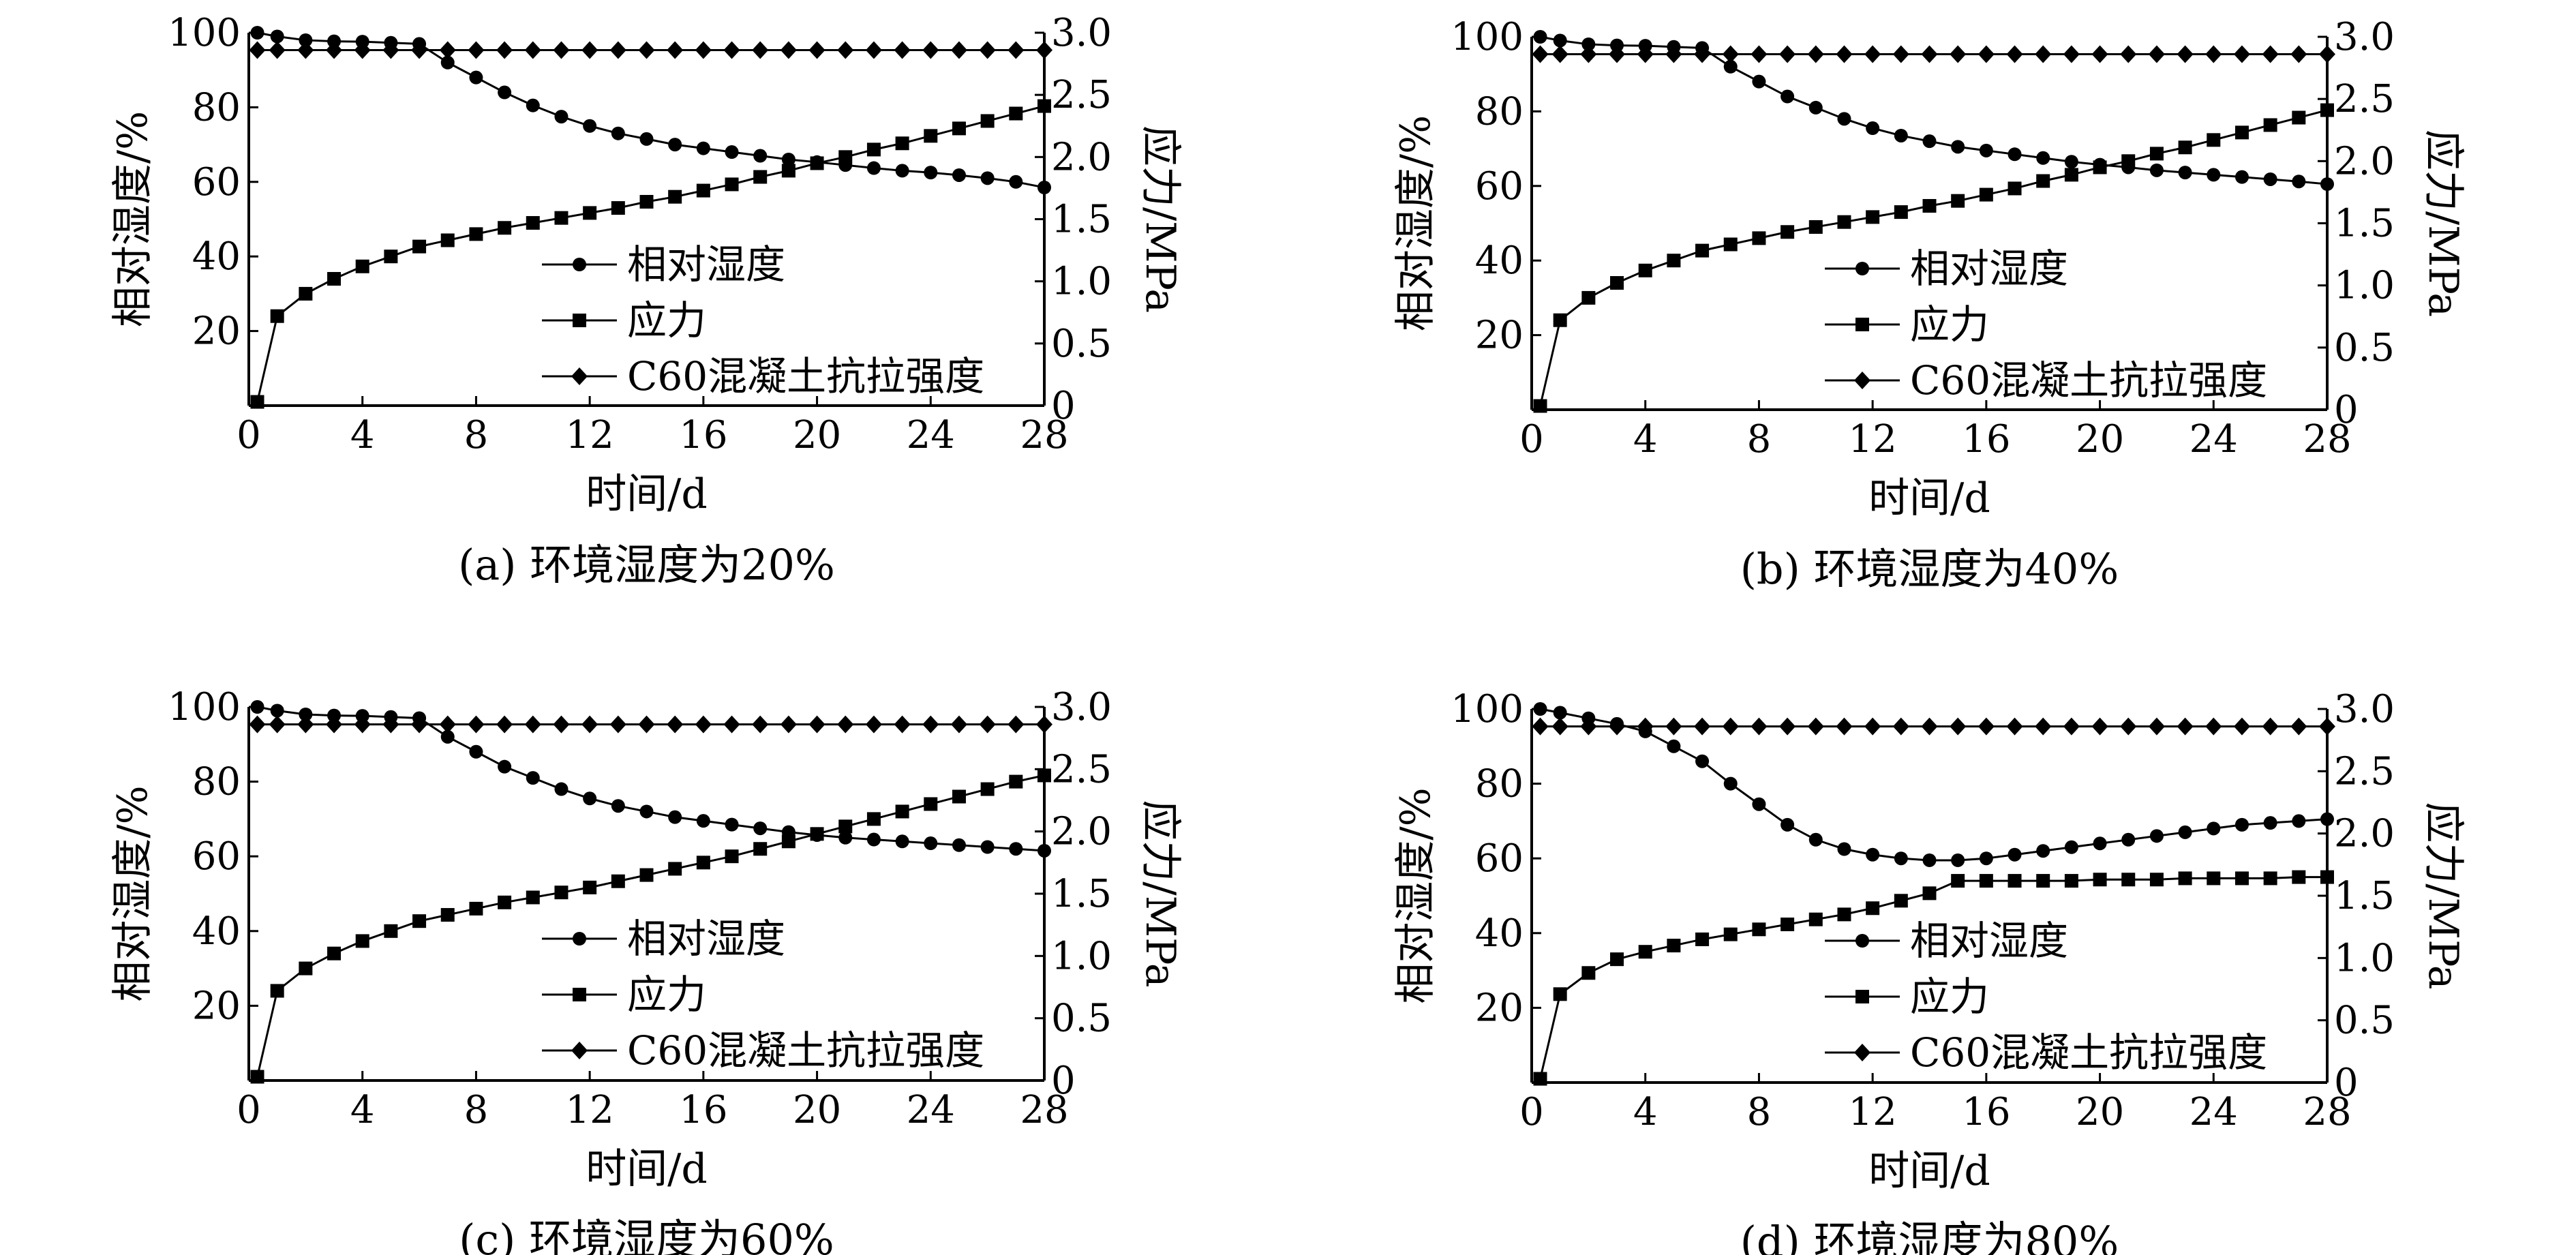  What do you see at coordinates (1499, 784) in the screenshot?
I see `y-left-tick-label: 80` at bounding box center [1499, 784].